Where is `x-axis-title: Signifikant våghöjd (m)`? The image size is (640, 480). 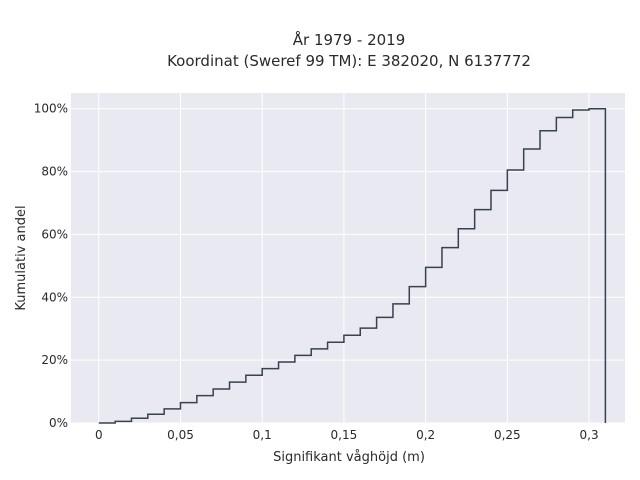 x-axis-title: Signifikant våghöjd (m) is located at coordinates (349, 457).